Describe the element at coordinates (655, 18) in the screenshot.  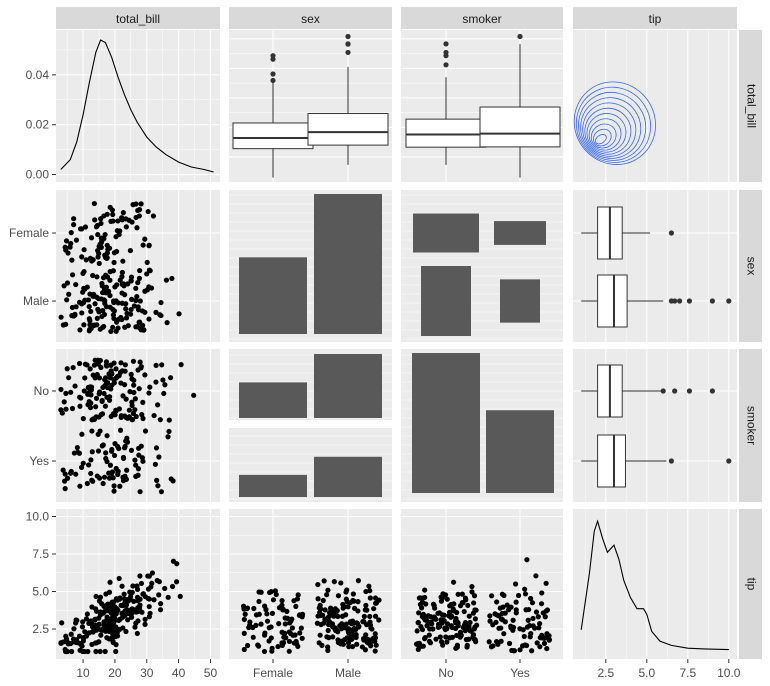
I see `strip-column-tip` at that location.